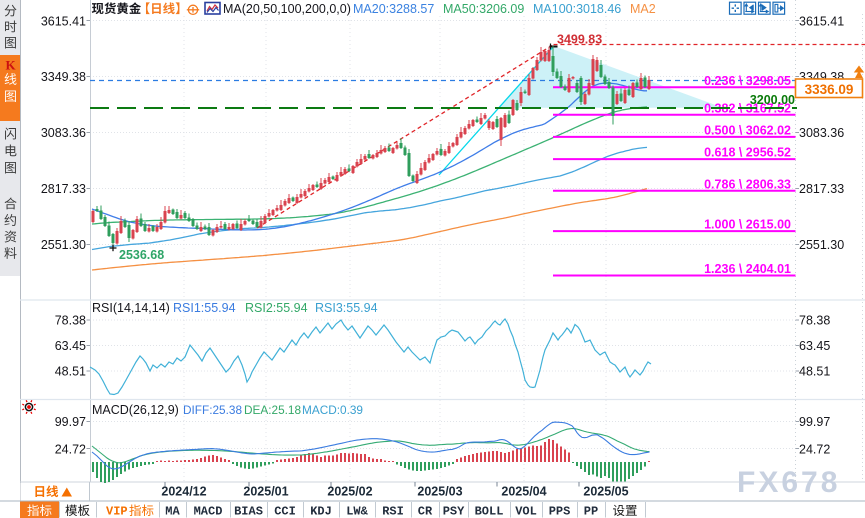 The width and height of the screenshot is (865, 518). Describe the element at coordinates (141, 255) in the screenshot. I see `svg-text: 2536.68` at that location.